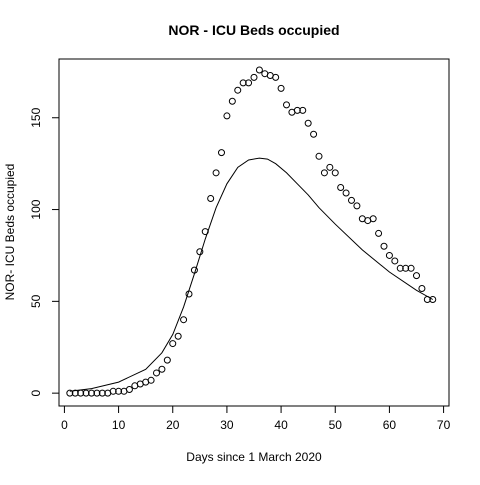 This screenshot has width=480, height=485. Describe the element at coordinates (253, 30) in the screenshot. I see `chart-title: NOR - ICU Beds occupied` at that location.